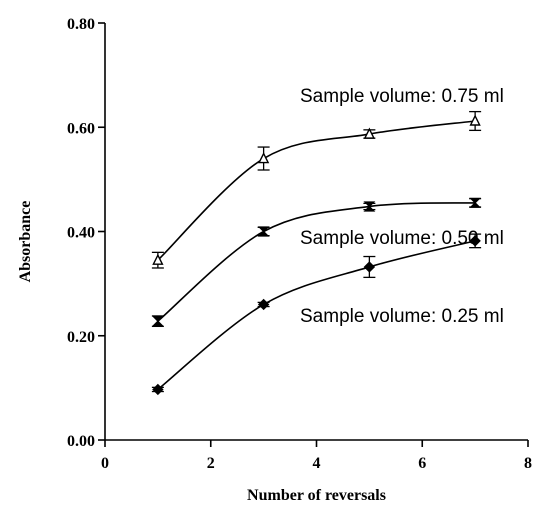 The width and height of the screenshot is (545, 506). What do you see at coordinates (25, 242) in the screenshot?
I see `y-axis-title: Absorbance` at bounding box center [25, 242].